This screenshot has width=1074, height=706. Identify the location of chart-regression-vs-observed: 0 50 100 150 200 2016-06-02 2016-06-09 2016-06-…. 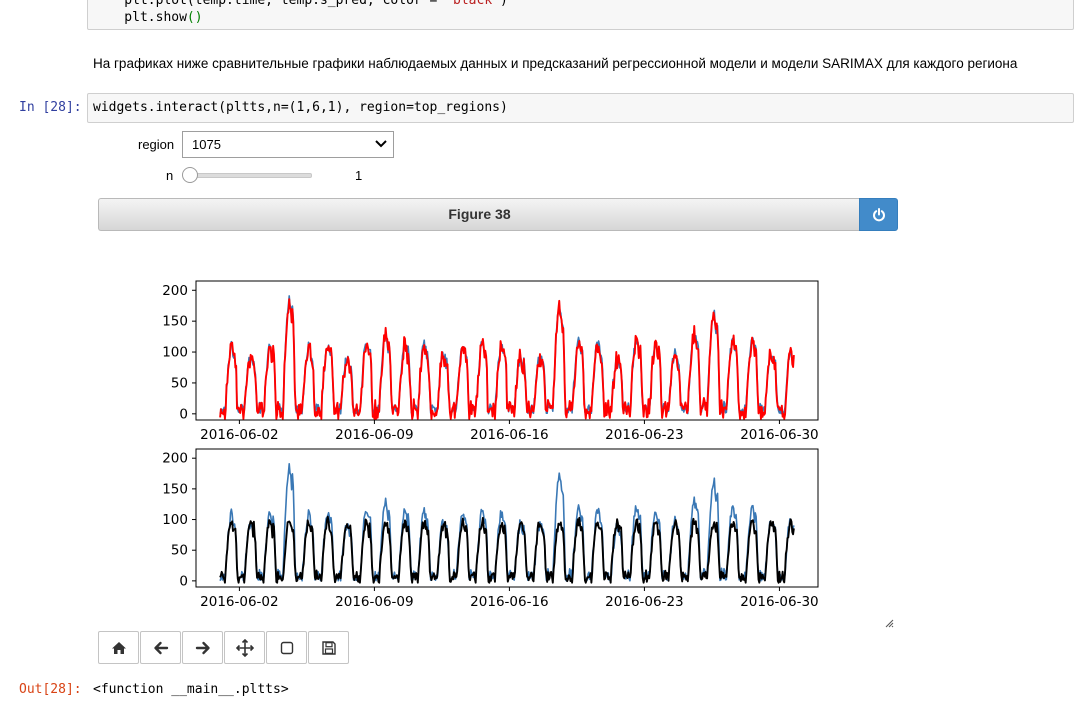
(490, 361).